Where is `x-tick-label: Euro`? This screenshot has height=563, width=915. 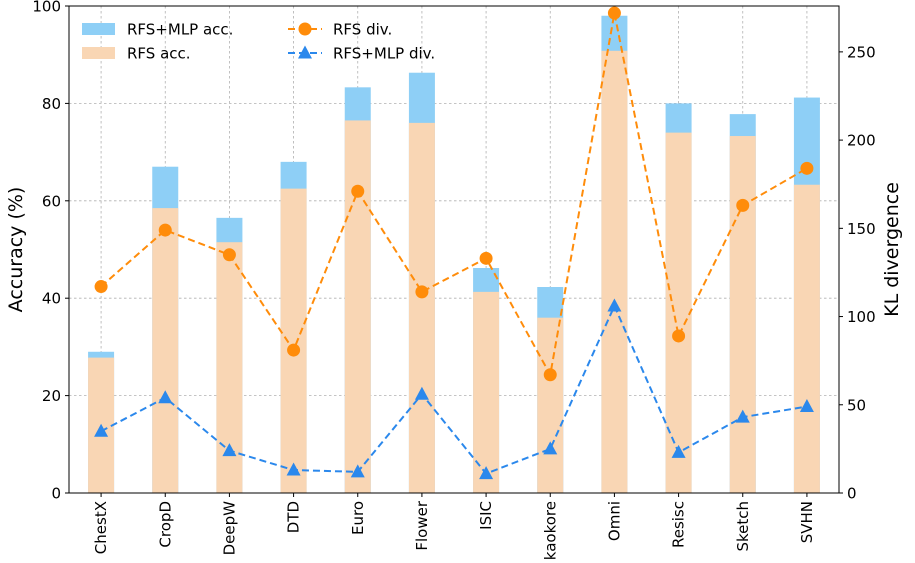 x-tick-label: Euro is located at coordinates (358, 518).